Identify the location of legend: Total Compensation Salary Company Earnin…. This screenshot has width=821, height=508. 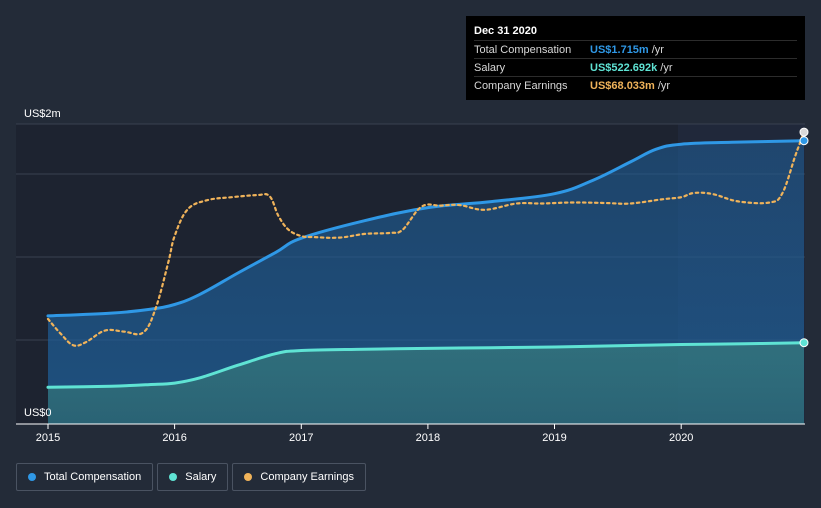
(191, 477).